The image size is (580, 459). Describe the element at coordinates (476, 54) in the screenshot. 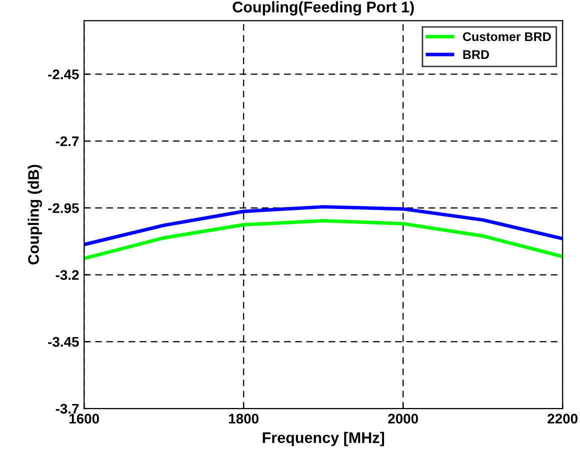

I see `legend-label: BRD` at that location.